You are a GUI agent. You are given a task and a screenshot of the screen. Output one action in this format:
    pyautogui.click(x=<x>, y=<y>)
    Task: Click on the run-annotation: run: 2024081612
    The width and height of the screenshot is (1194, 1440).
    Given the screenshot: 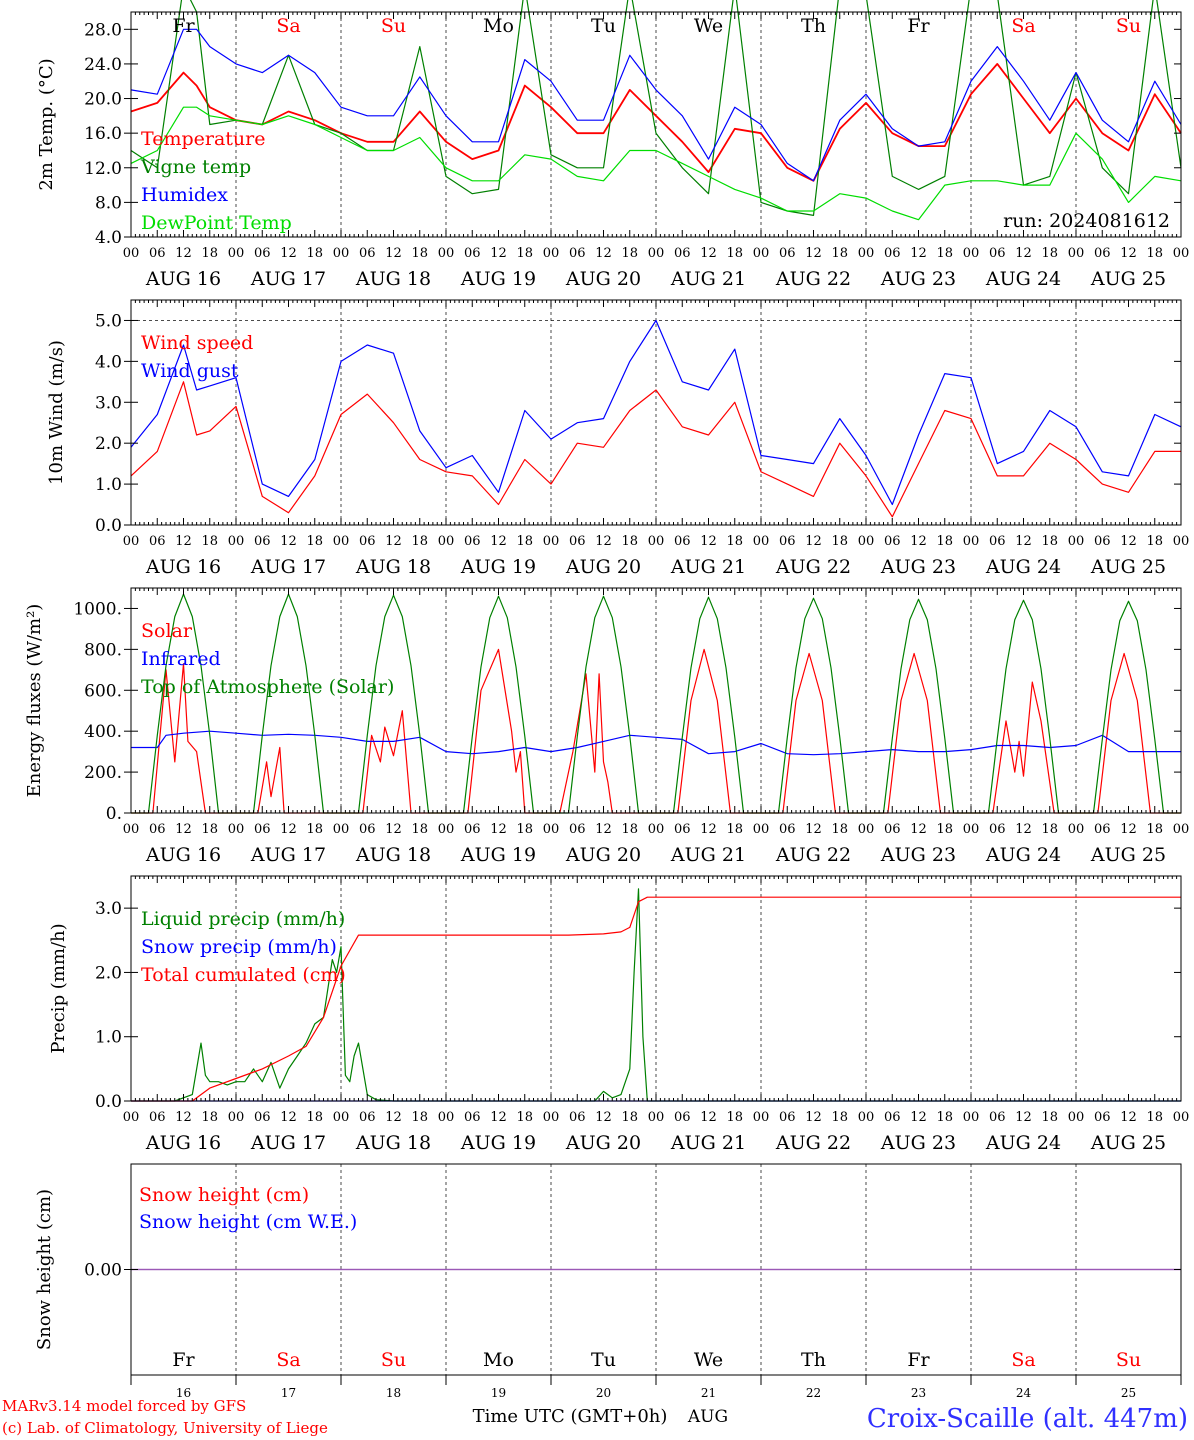 What is the action you would take?
    pyautogui.click(x=1086, y=221)
    